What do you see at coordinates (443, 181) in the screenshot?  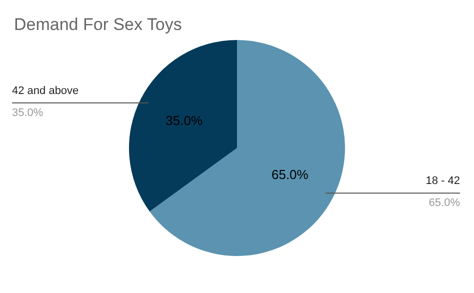 I see `slice-label: 18 - 42` at bounding box center [443, 181].